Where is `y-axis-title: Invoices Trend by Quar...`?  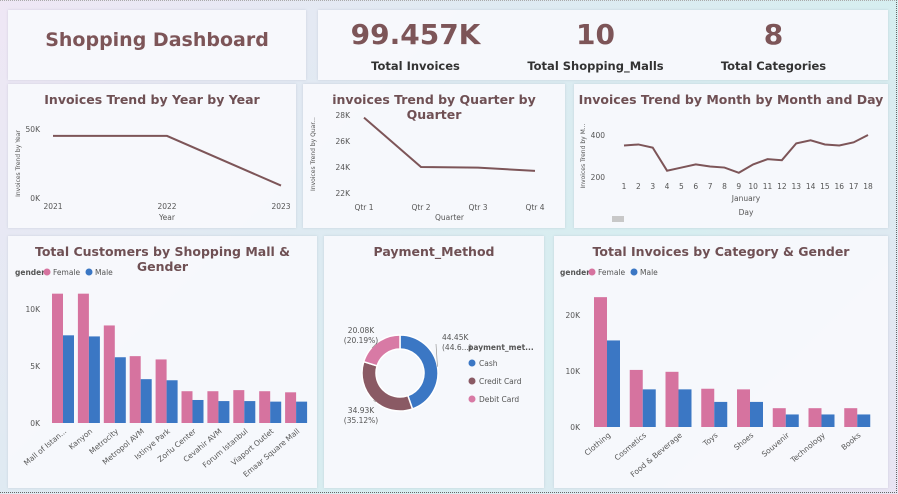
y-axis-title: Invoices Trend by Quar... is located at coordinates (313, 154).